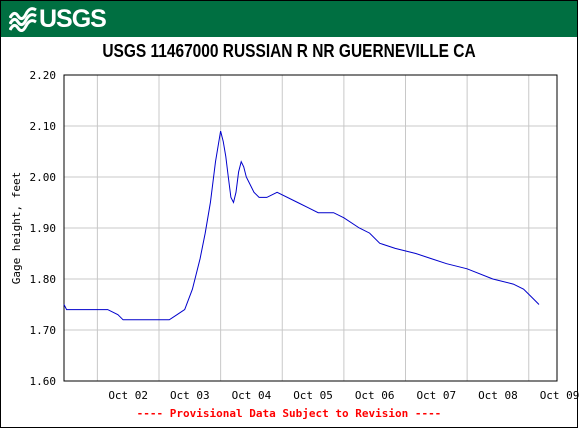  I want to click on x-tick-label: Oct 02, so click(128, 395).